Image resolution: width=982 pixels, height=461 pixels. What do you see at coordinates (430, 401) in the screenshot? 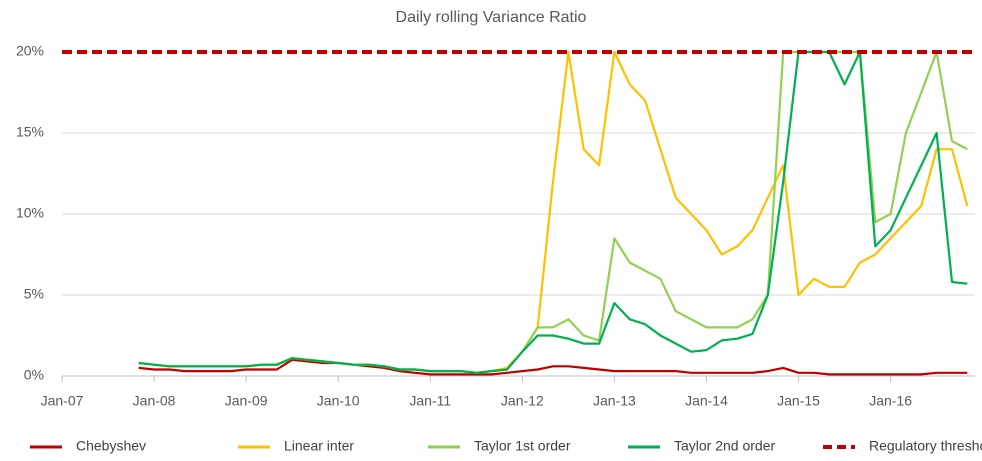
I see `x-tick-label: Jan-11` at bounding box center [430, 401].